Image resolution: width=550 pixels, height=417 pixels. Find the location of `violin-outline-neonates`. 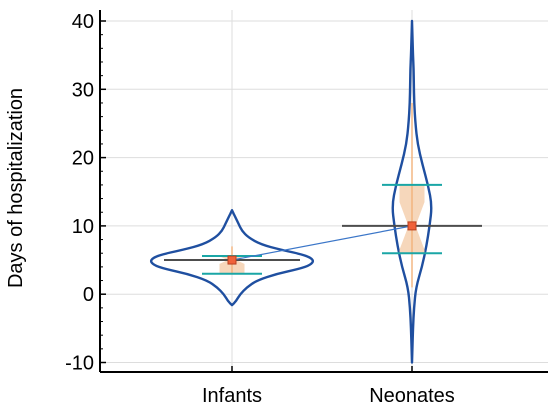

violin-outline-neonates is located at coordinates (412, 191).